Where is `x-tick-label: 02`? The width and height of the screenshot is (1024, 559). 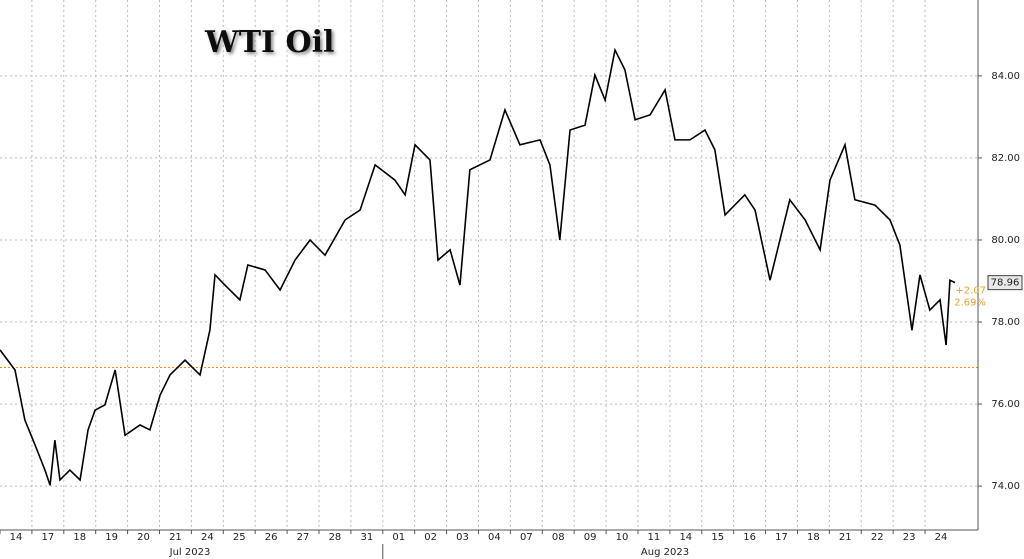
x-tick-label: 02 is located at coordinates (430, 537).